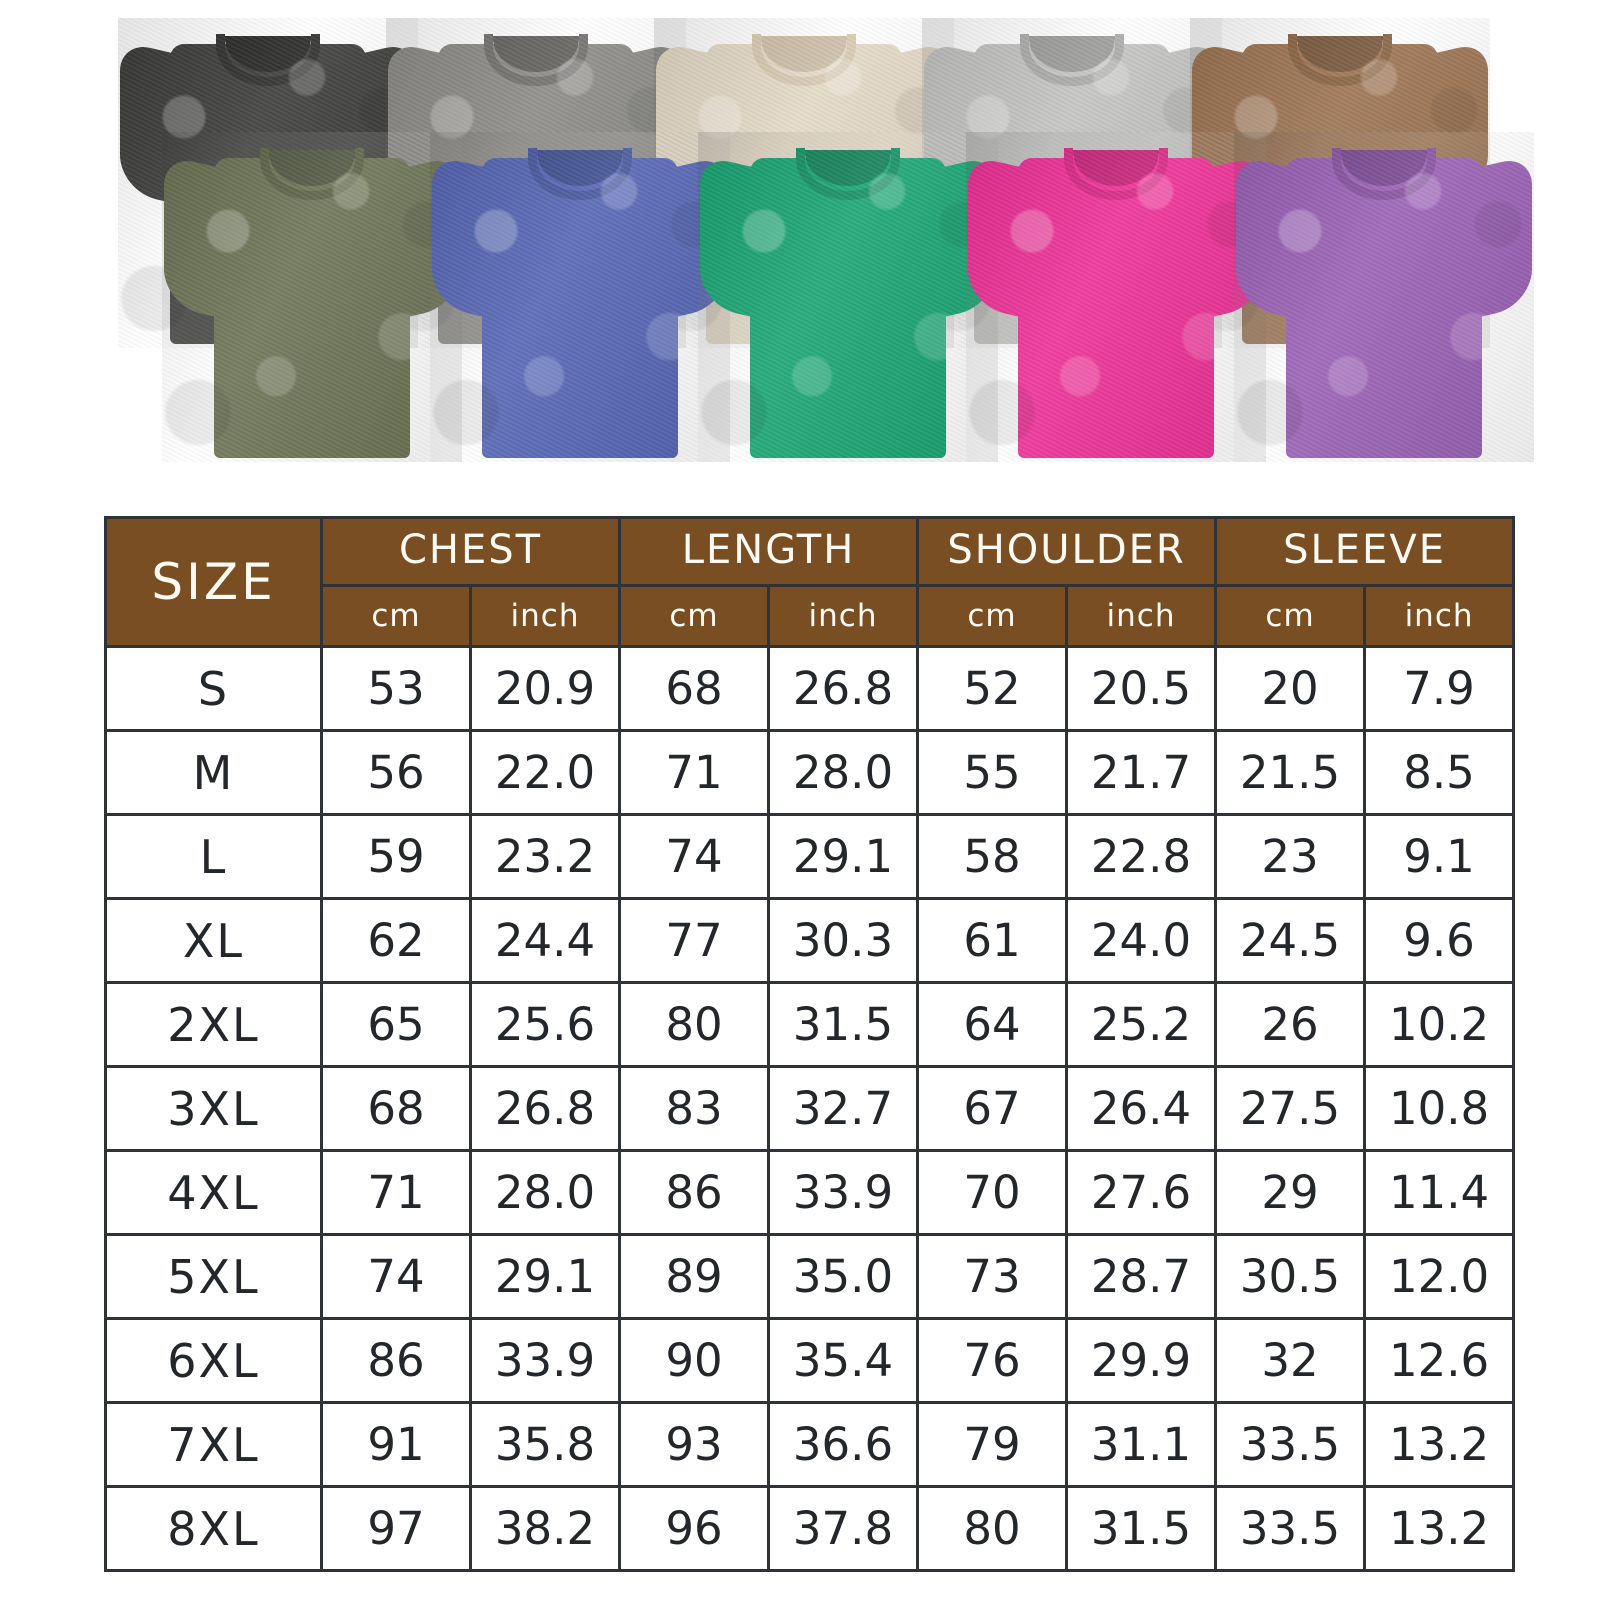 Image resolution: width=1600 pixels, height=1600 pixels. What do you see at coordinates (545, 1024) in the screenshot?
I see `cell-chest-inch: 25.6` at bounding box center [545, 1024].